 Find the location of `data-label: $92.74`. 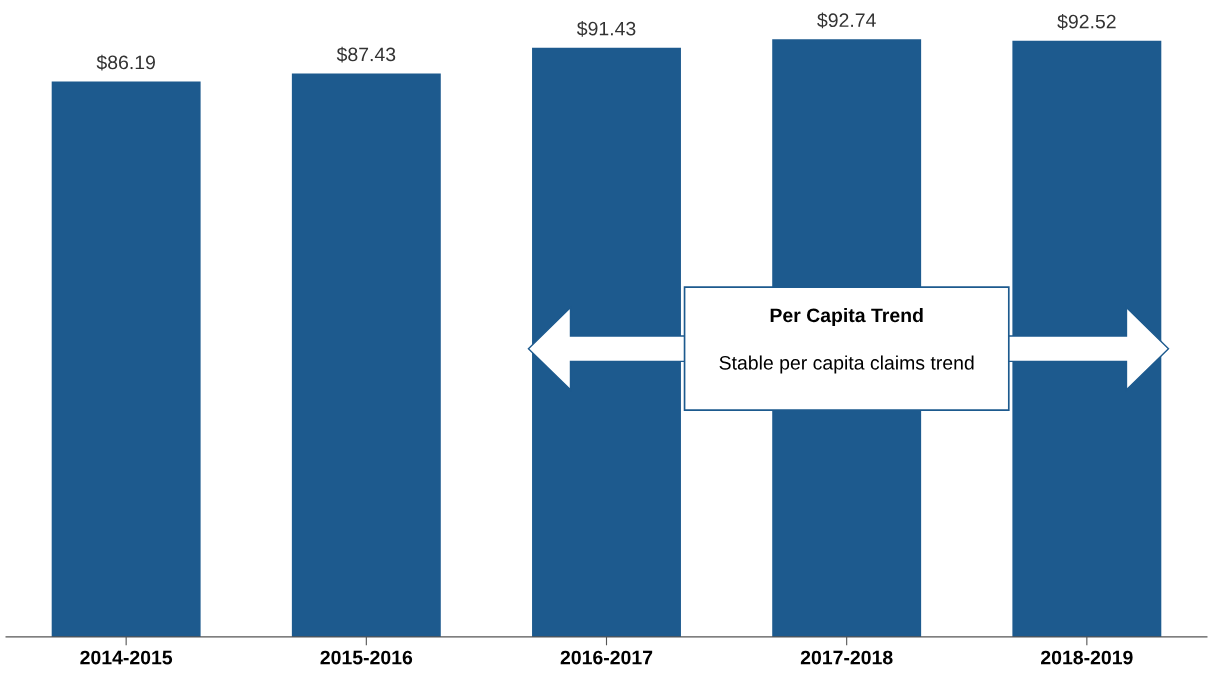

data-label: $92.74 is located at coordinates (846, 20).